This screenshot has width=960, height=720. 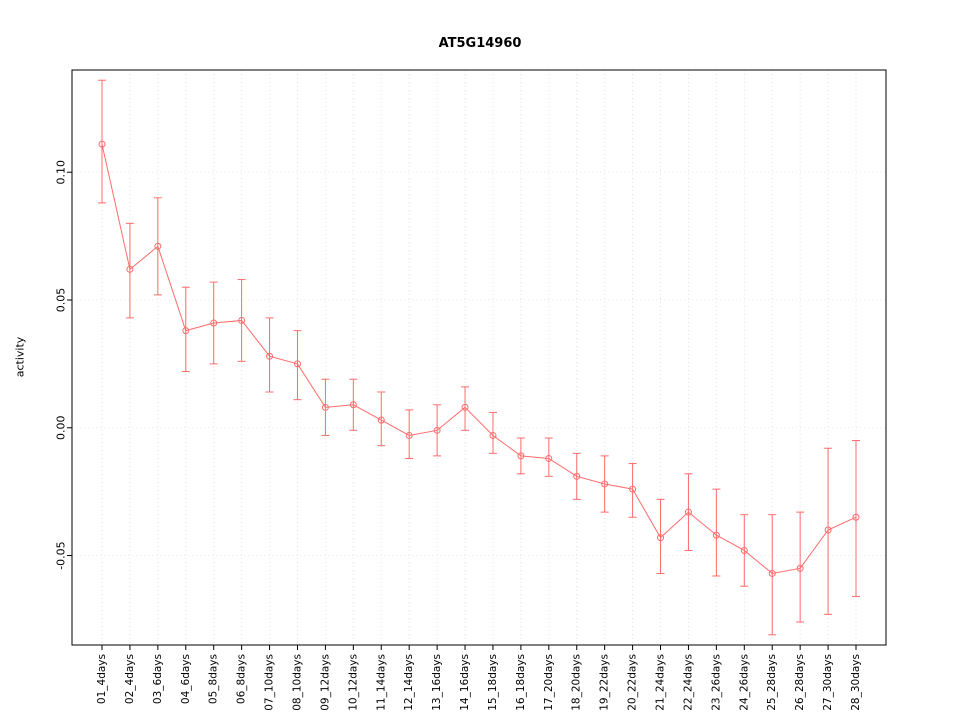 What do you see at coordinates (716, 682) in the screenshot?
I see `x-tick-label: 23_26days` at bounding box center [716, 682].